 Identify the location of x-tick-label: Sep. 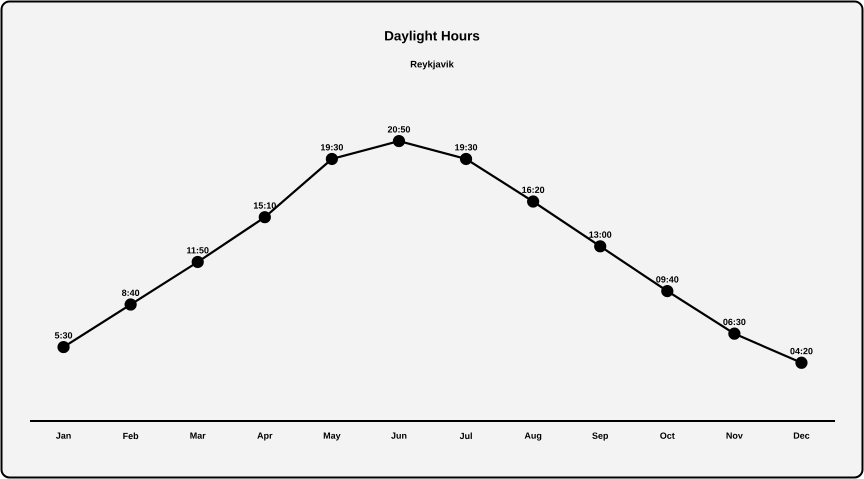
(600, 436).